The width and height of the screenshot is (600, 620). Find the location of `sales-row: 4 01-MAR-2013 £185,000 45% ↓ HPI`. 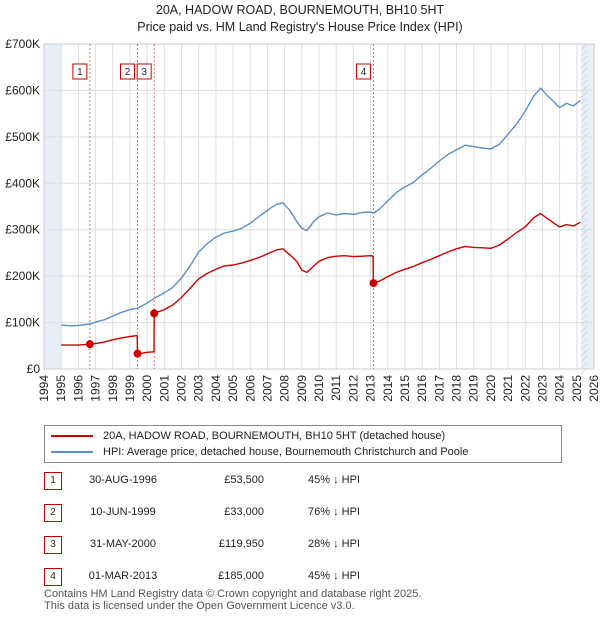

sales-row: 4 01-MAR-2013 £185,000 45% ↓ HPI is located at coordinates (302, 578).